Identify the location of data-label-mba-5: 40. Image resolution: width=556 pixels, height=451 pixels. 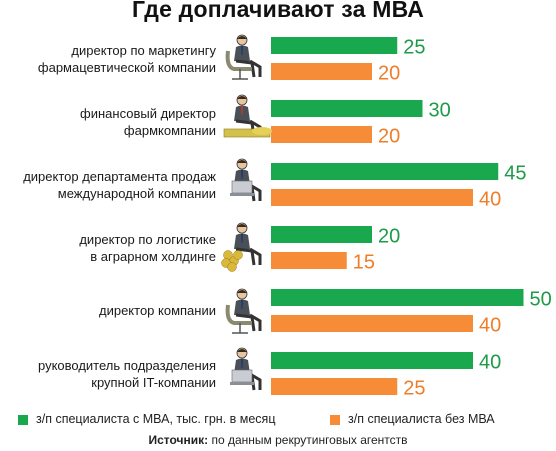
(490, 363).